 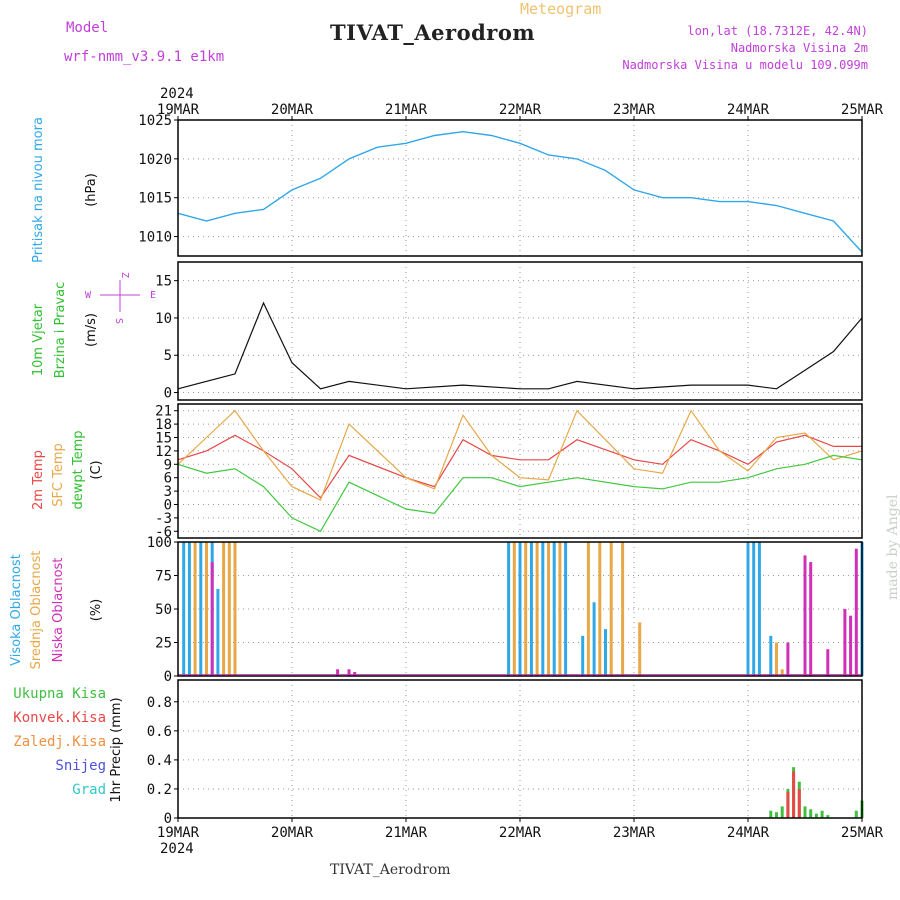 What do you see at coordinates (58, 475) in the screenshot?
I see `temp-sfc-label: SFC Temp` at bounding box center [58, 475].